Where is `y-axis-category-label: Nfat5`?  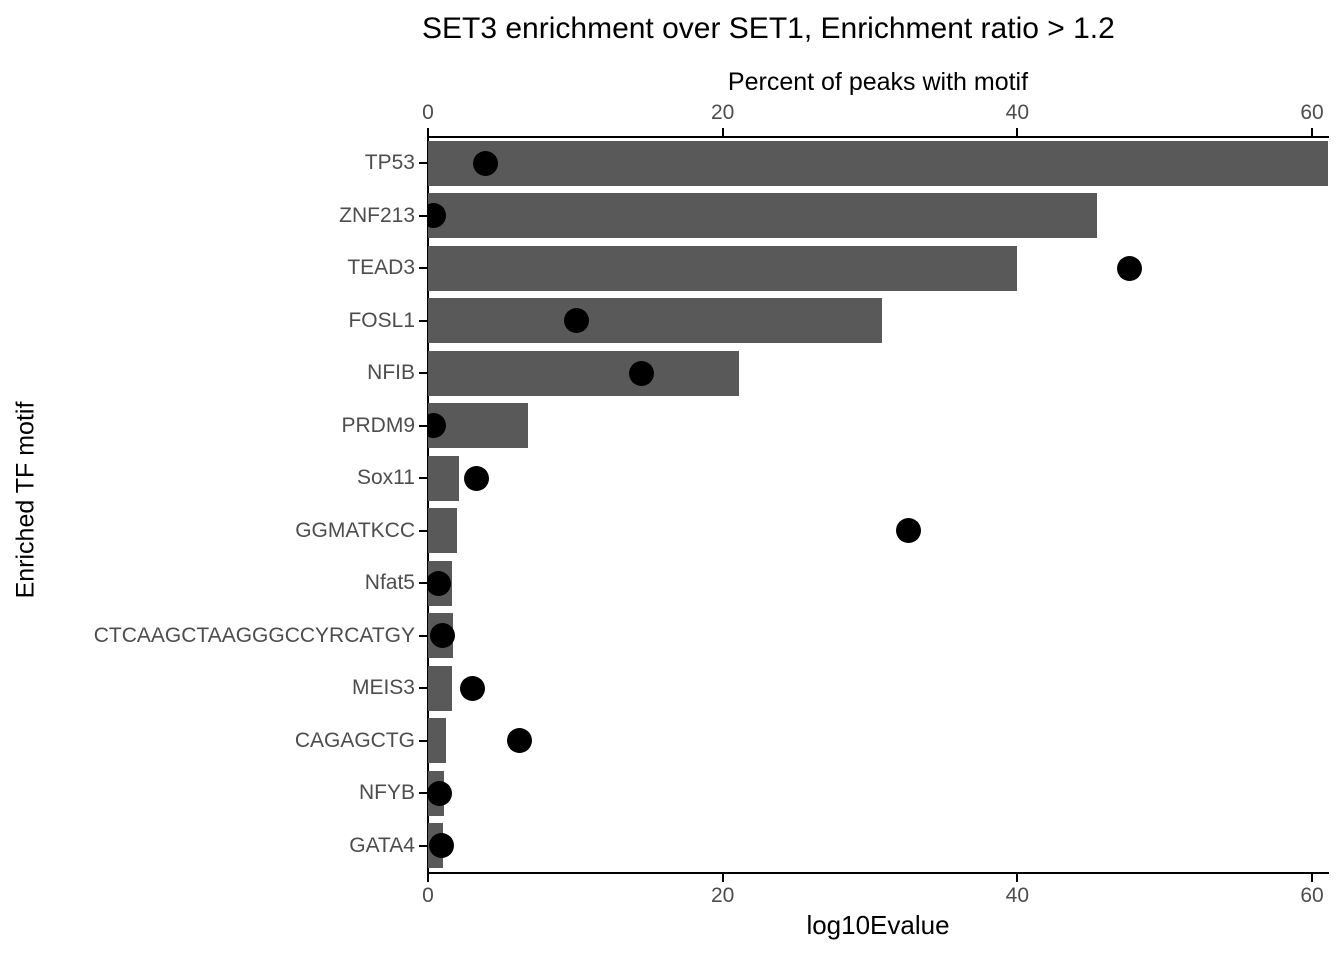 y-axis-category-label: Nfat5 is located at coordinates (389, 583).